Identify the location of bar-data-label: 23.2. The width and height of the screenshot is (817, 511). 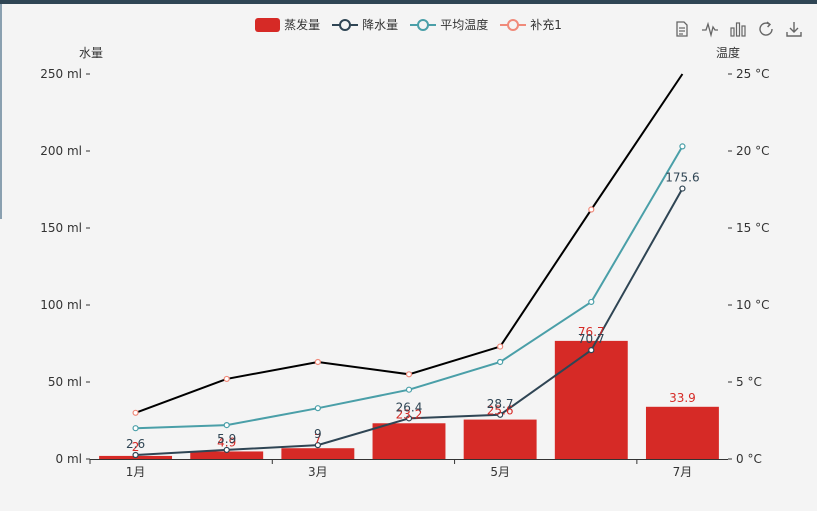
(409, 414).